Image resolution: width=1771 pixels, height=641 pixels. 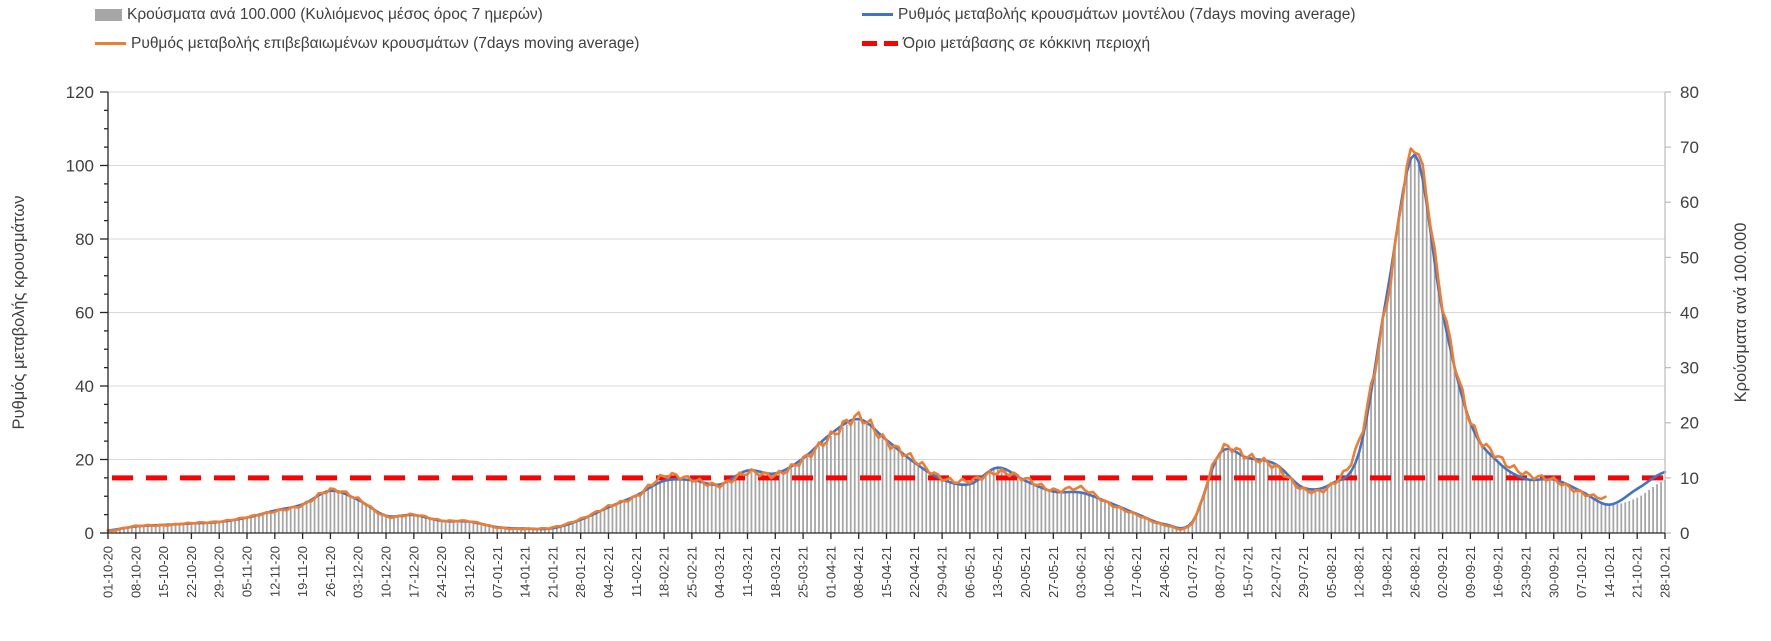 What do you see at coordinates (441, 572) in the screenshot?
I see `x-tick-label: 24-12-20` at bounding box center [441, 572].